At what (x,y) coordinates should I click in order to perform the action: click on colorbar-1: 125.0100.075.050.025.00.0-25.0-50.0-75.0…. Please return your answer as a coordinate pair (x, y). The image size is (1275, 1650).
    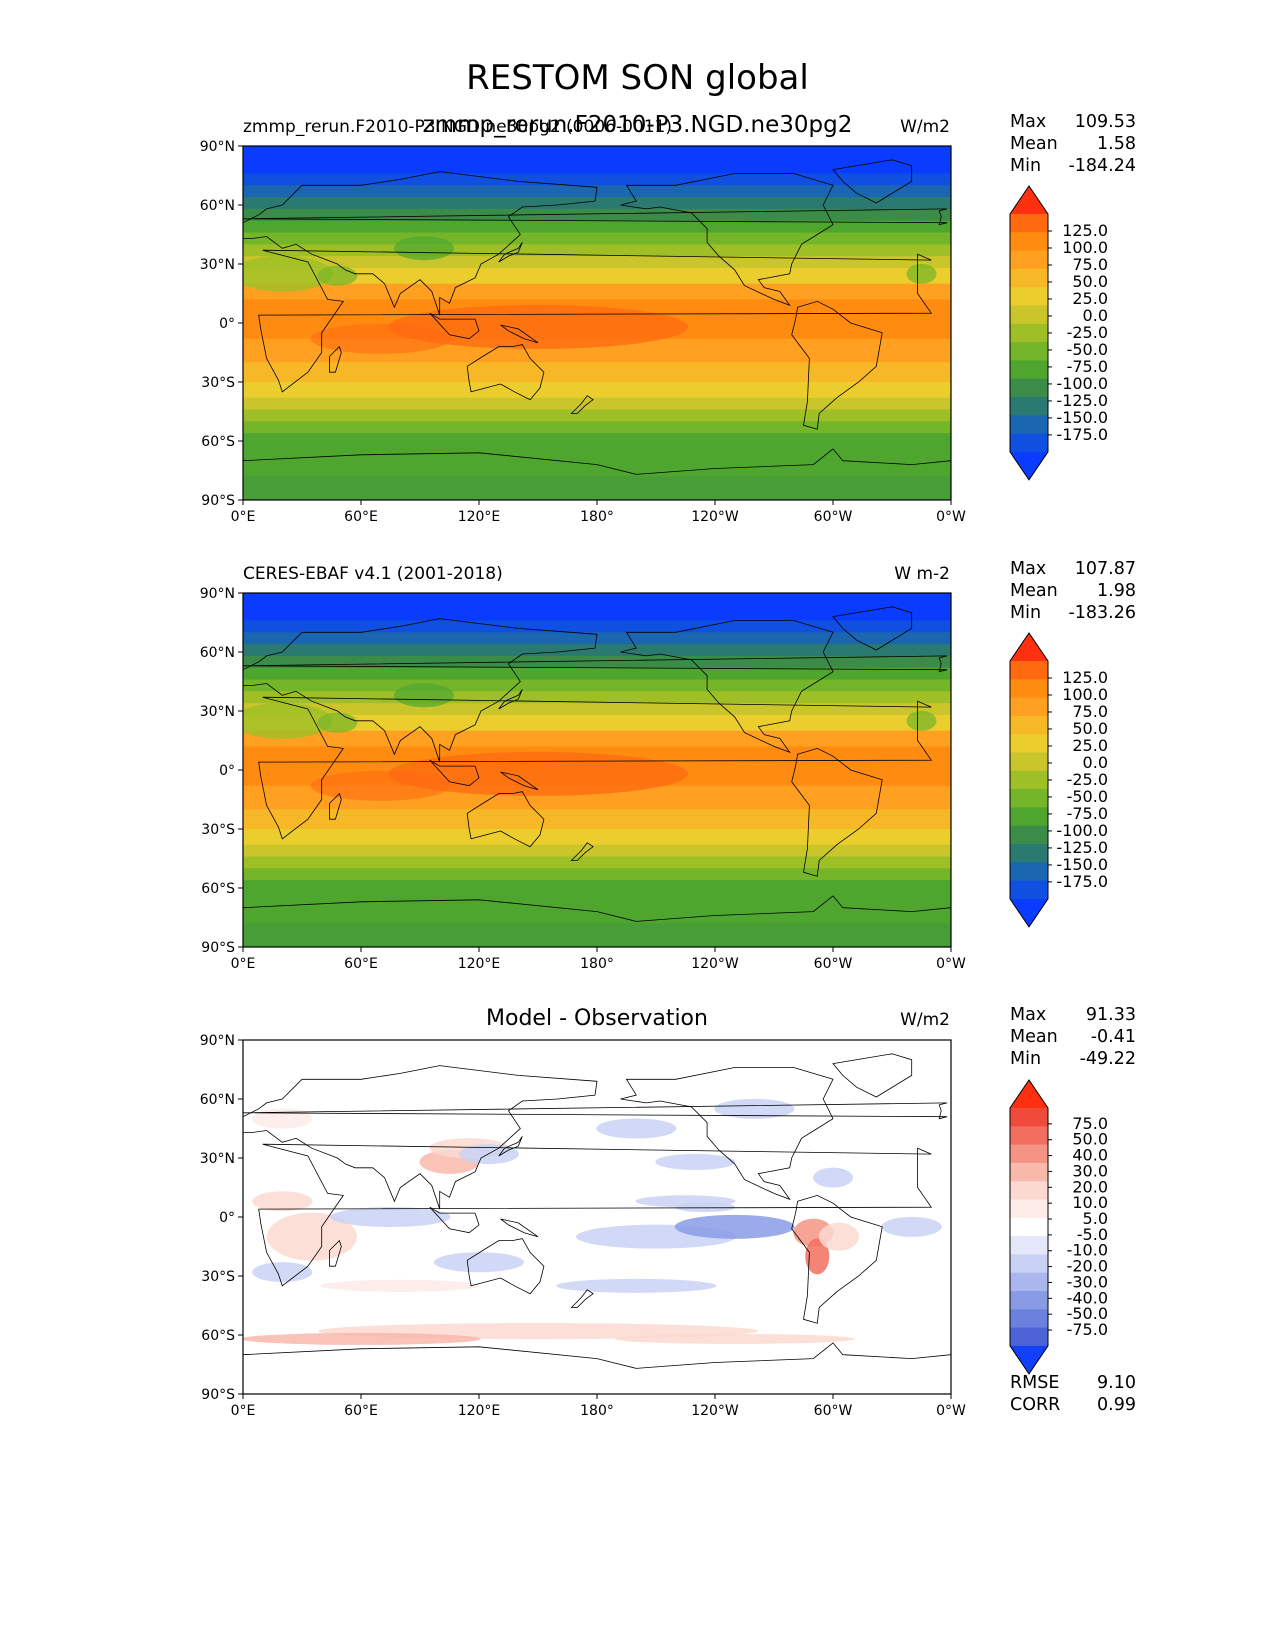
    Looking at the image, I should click on (1058, 333).